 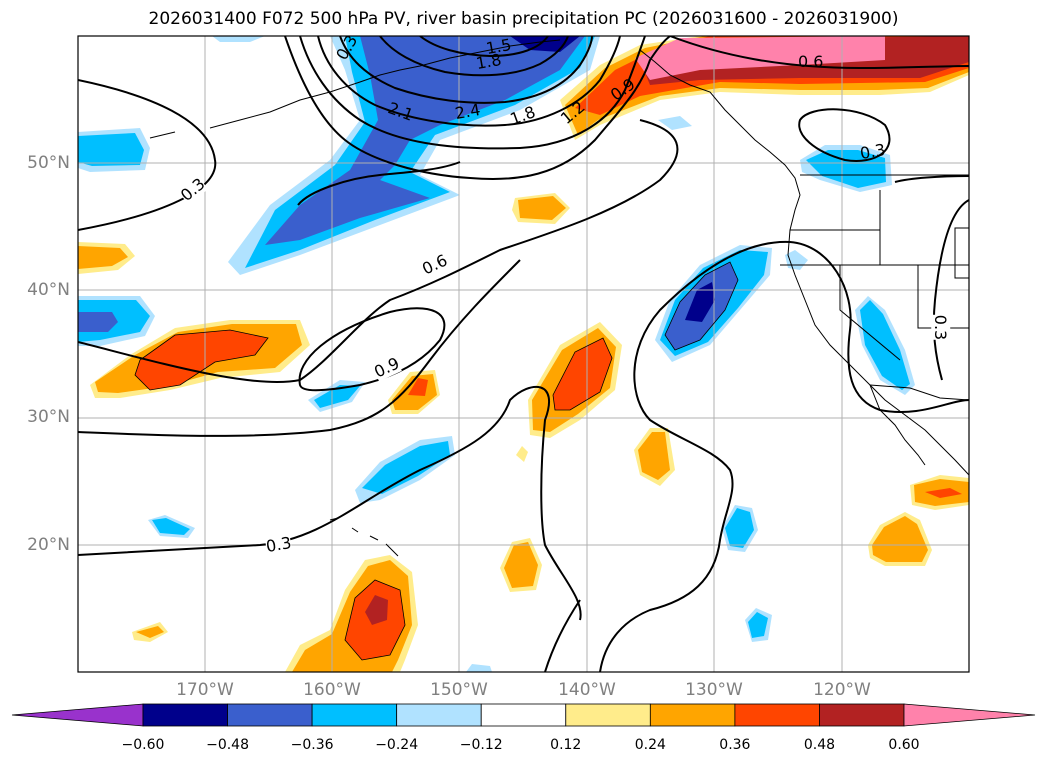 I want to click on longitude-label: 120°W, so click(x=842, y=690).